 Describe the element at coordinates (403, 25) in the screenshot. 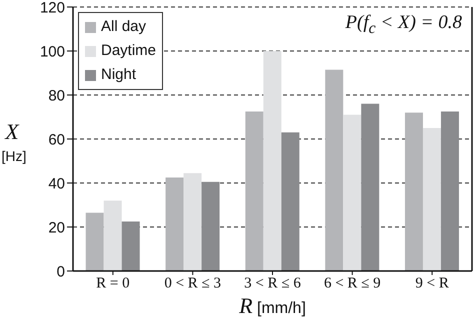

I see `annotation: P(f$_{c}$ < X) = 0.8` at that location.